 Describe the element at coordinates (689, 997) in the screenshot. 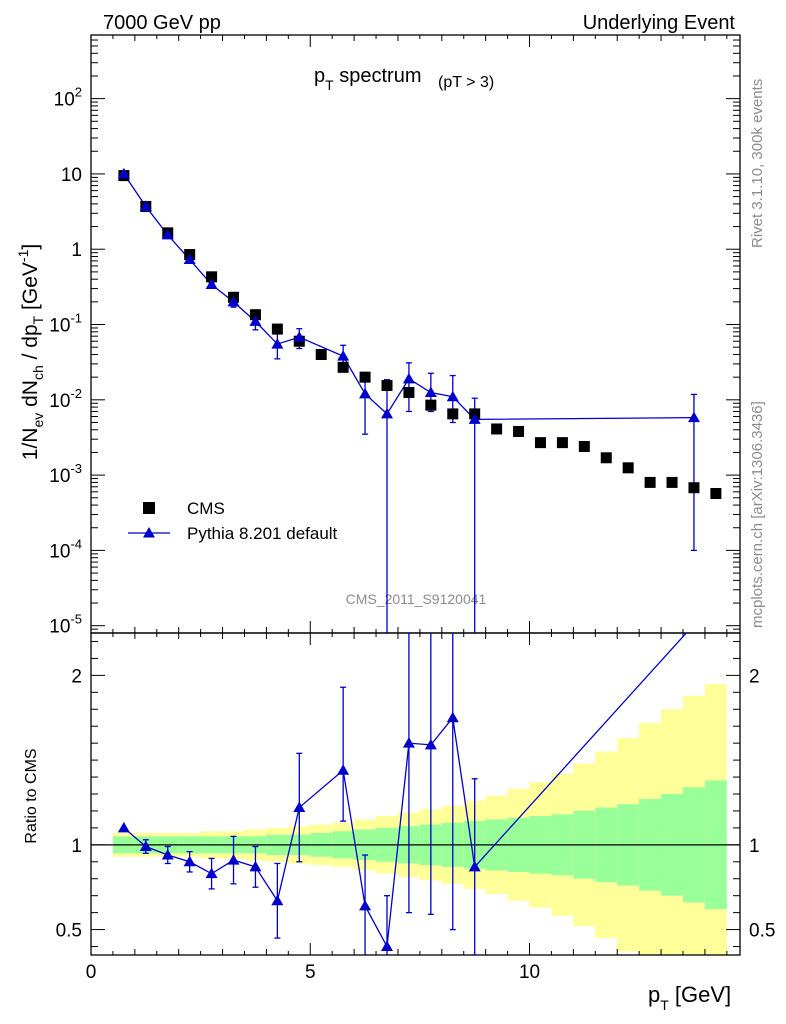

I see `x-axis-label: pT [GeV]` at that location.